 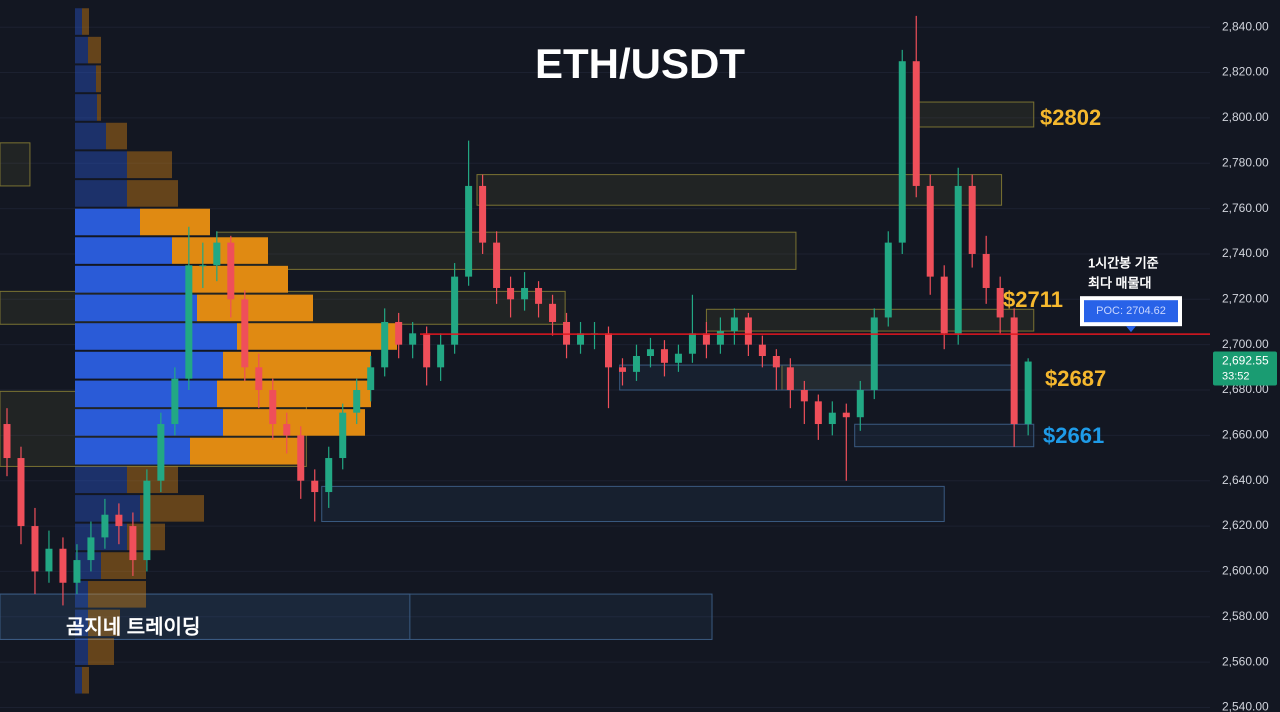 I want to click on y-tick-label: 2,680.00, so click(x=1245, y=389).